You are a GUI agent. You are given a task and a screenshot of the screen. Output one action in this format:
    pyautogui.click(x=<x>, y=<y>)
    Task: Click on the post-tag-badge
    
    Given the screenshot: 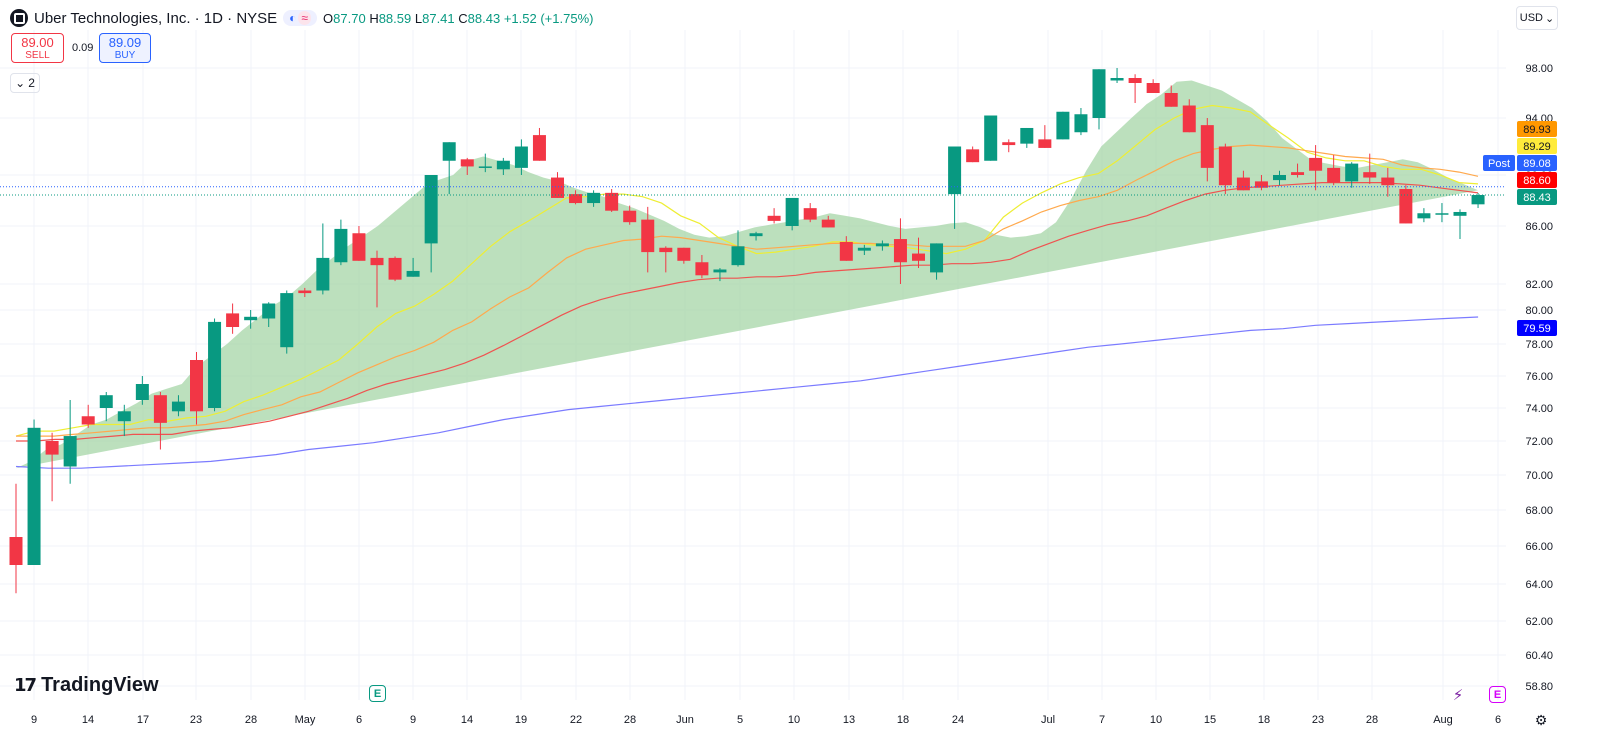 What is the action you would take?
    pyautogui.click(x=1499, y=163)
    